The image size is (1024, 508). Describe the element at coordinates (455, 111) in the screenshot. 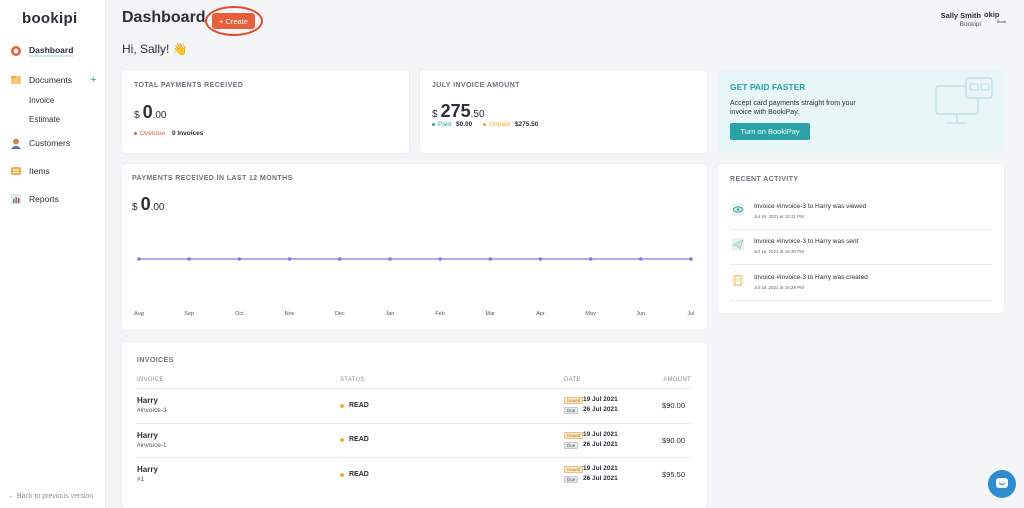

I see `amount-integer: 275` at that location.